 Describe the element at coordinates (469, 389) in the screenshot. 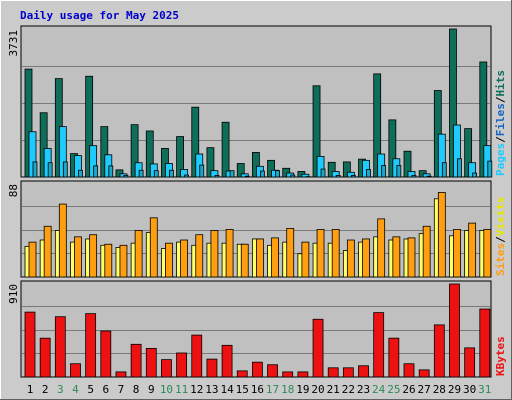

I see `x-label-day-30: 30` at that location.